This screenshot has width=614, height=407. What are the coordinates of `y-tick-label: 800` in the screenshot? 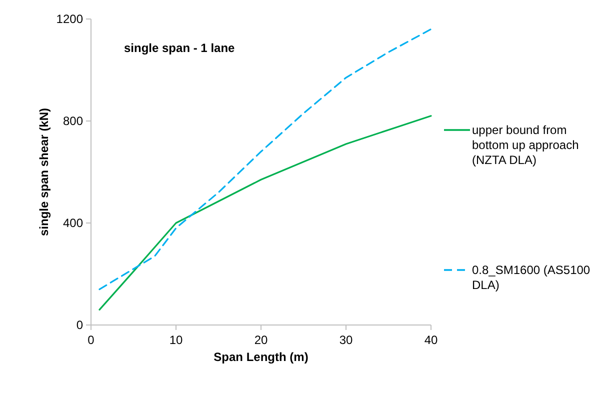 It's located at (73, 121).